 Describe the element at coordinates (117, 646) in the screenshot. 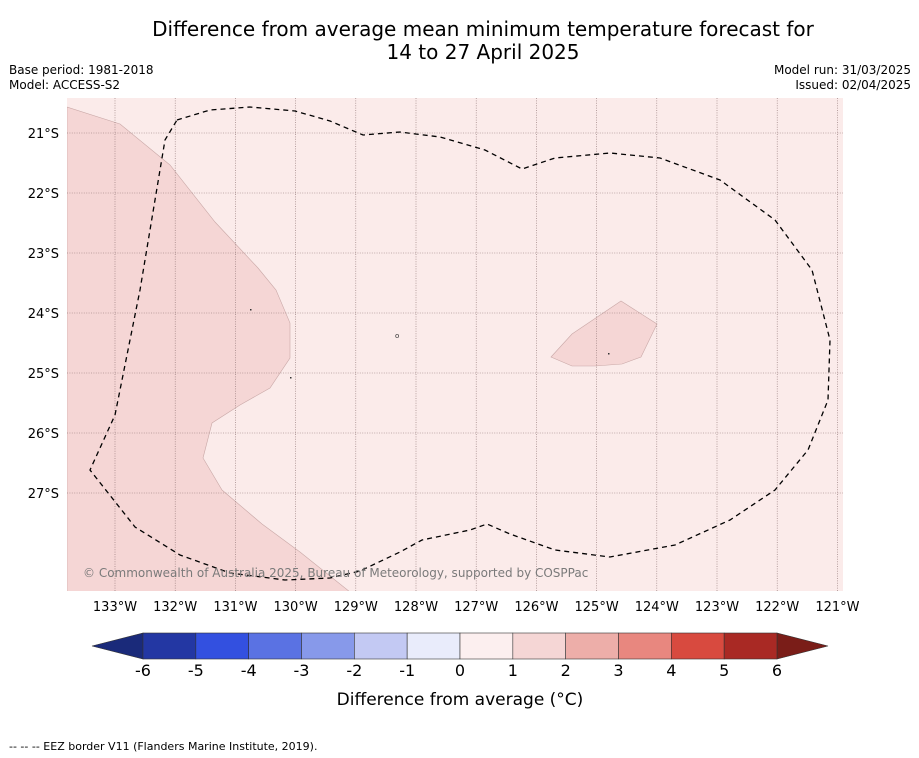

I see `colorbar-under-arrow` at that location.